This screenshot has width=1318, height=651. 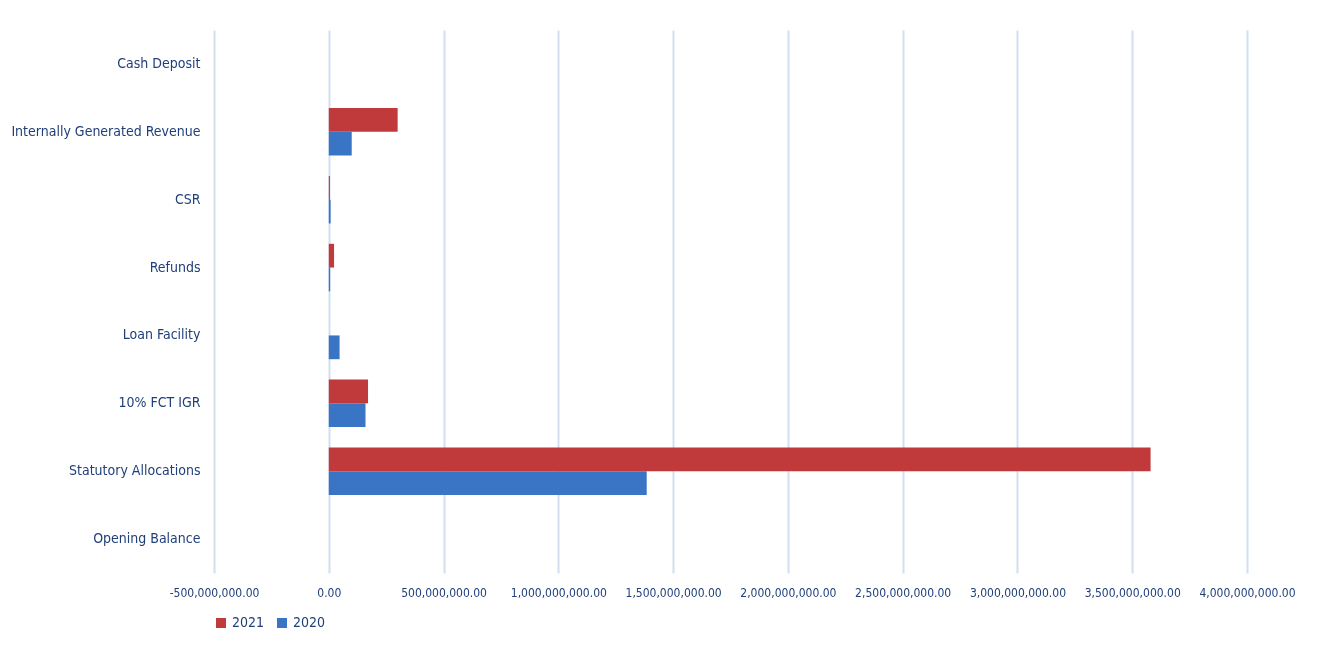 What do you see at coordinates (187, 198) in the screenshot?
I see `y-tick-label: CSR` at bounding box center [187, 198].